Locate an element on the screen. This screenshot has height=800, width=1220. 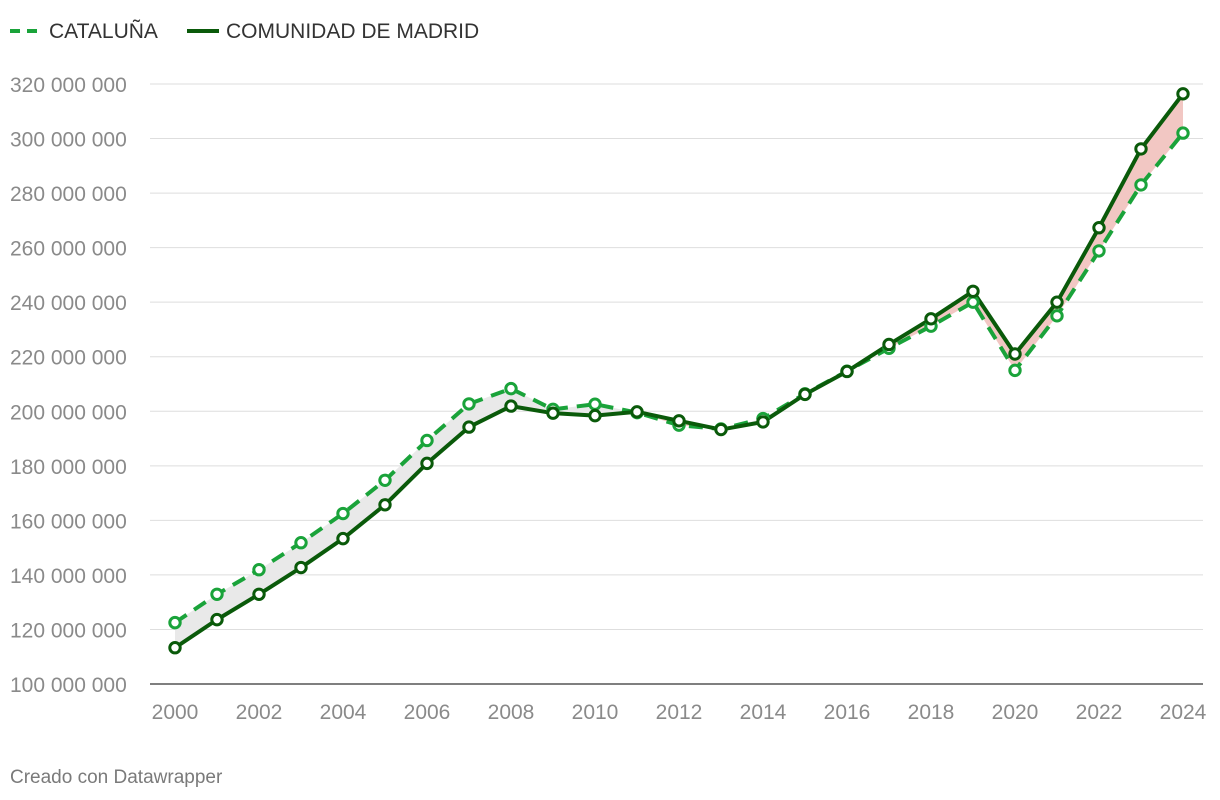
y-tick-label: 120 000 000 is located at coordinates (68, 630).